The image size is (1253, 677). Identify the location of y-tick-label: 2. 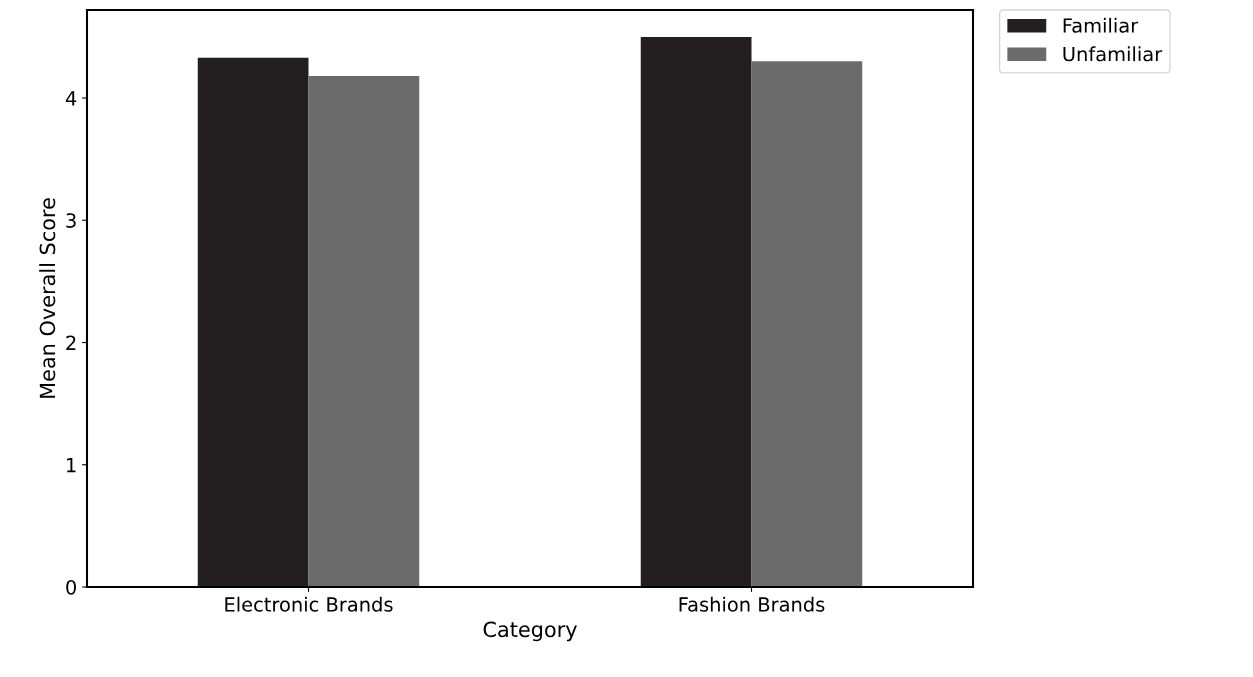
(71, 342).